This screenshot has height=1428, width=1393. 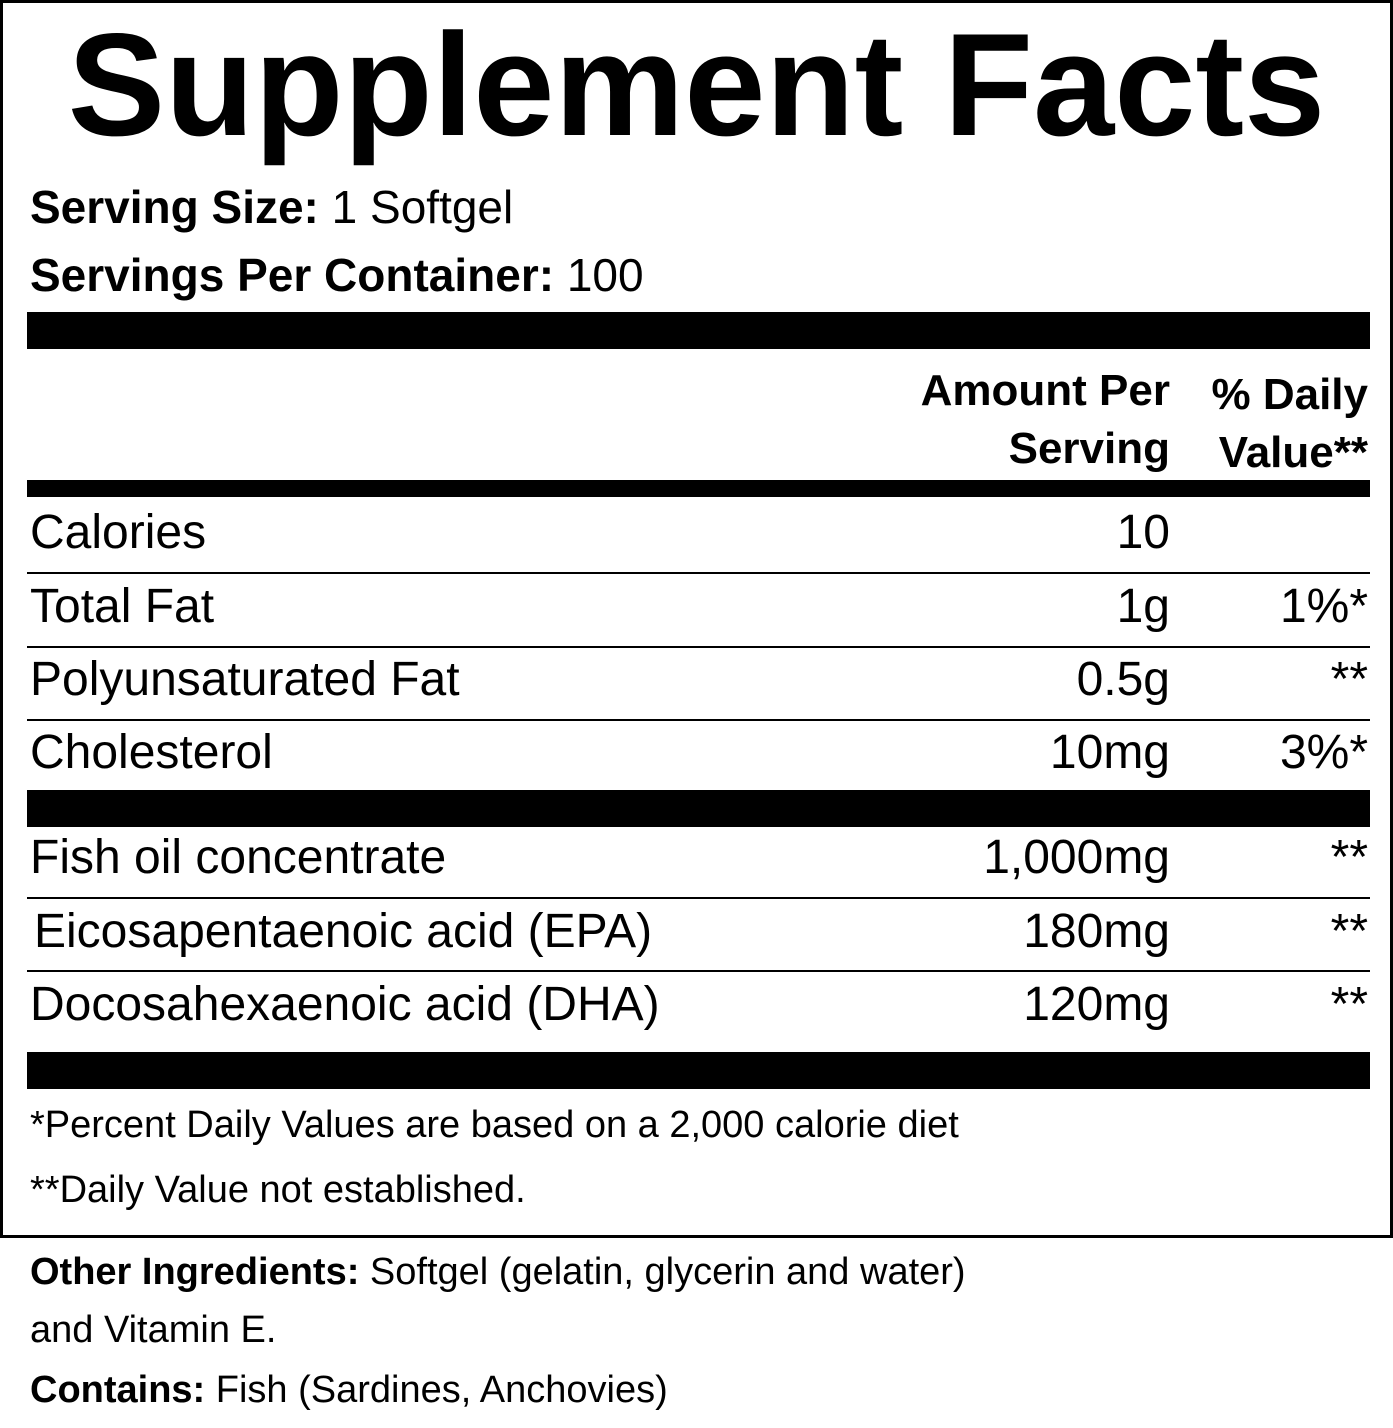 I want to click on nutrient-row: Total Fat 1g 1%*, so click(x=696, y=607).